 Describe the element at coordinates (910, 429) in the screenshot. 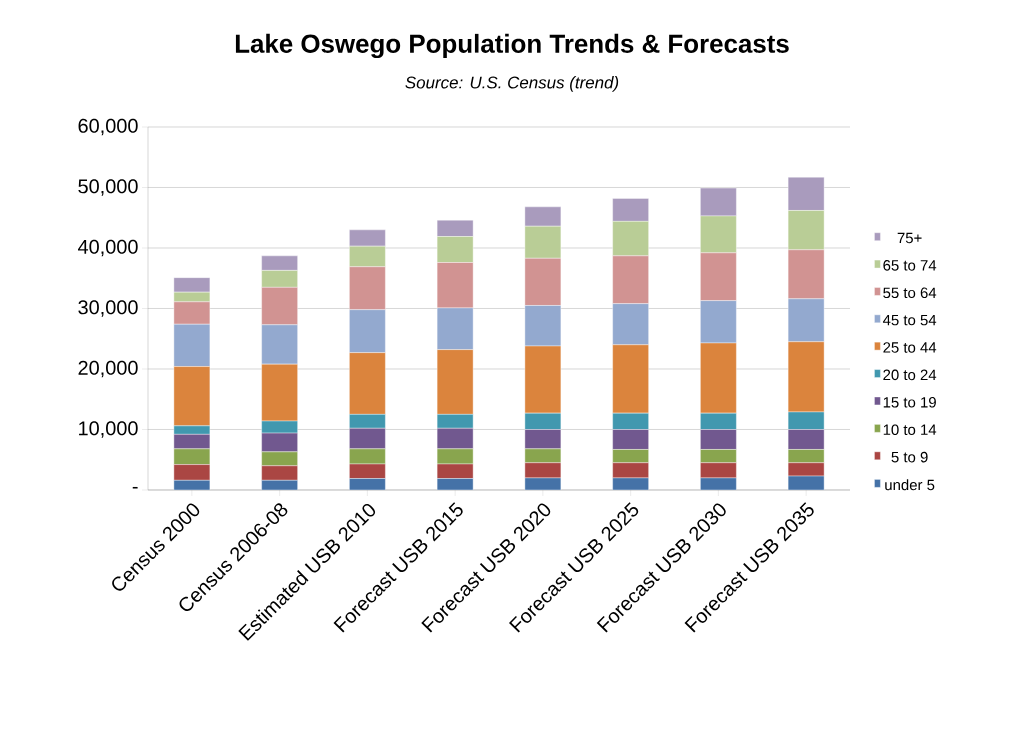

I see `legend-label: 10 to 14` at that location.